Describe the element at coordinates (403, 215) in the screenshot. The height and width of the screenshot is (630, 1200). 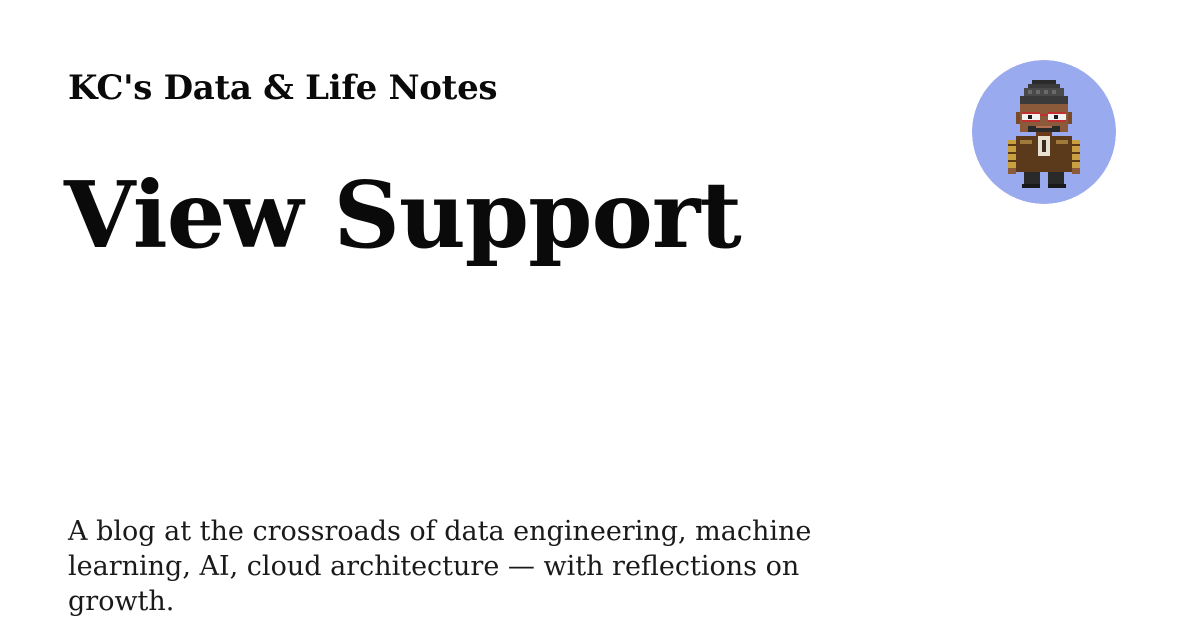
I see `page-title: View Support` at that location.